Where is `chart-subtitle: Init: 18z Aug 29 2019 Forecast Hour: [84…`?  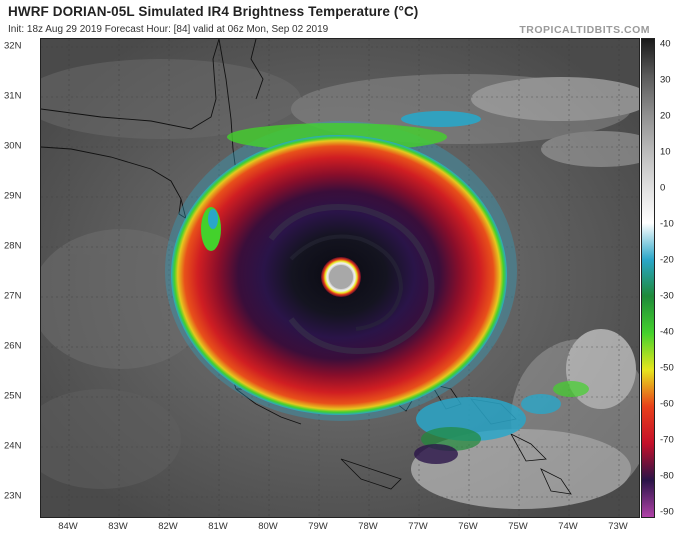
chart-subtitle: Init: 18z Aug 29 2019 Forecast Hour: [84… is located at coordinates (168, 29).